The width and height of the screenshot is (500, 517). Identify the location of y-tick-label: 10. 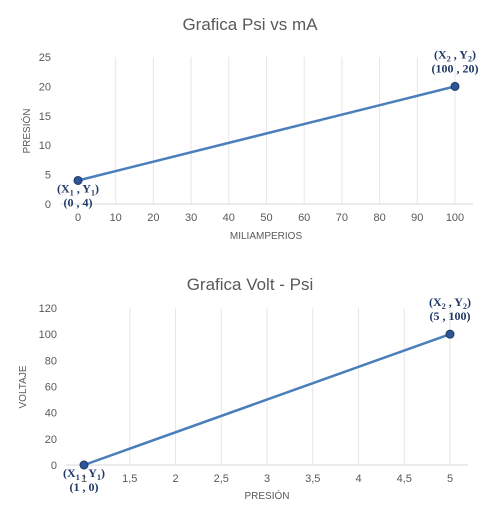
(45, 146).